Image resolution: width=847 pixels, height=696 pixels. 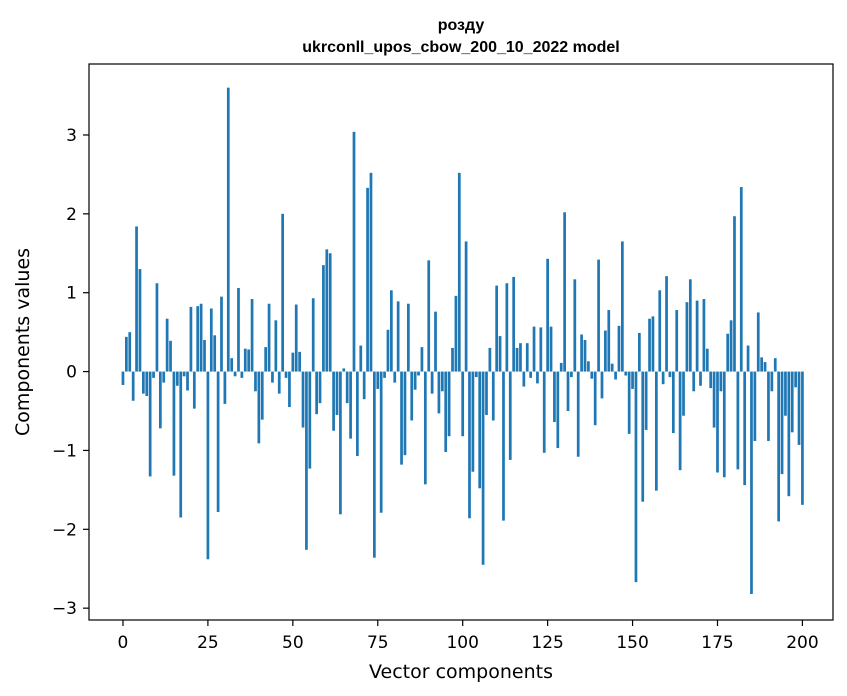 I want to click on y-tick-label: −3, so click(x=64, y=609).